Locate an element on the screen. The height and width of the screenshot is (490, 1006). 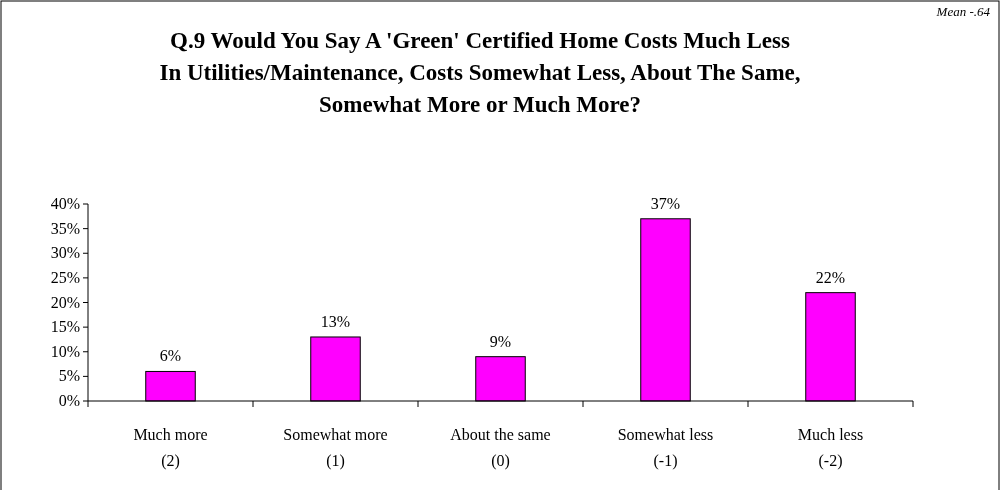
data-label: 22% is located at coordinates (830, 277).